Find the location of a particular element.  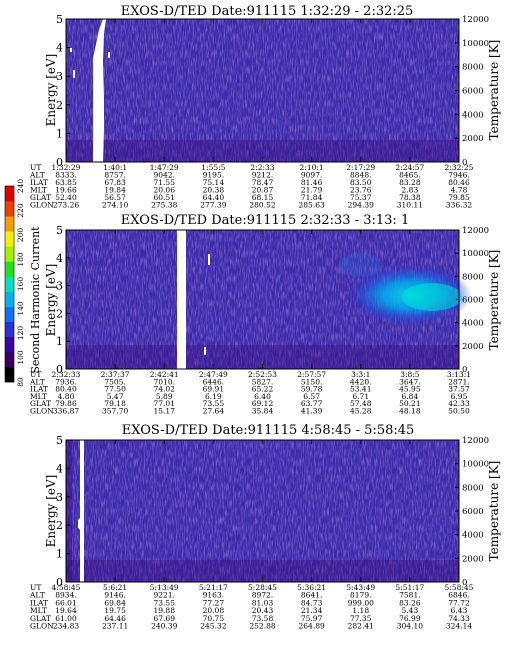

meta-value-alt: 9221. is located at coordinates (164, 595).